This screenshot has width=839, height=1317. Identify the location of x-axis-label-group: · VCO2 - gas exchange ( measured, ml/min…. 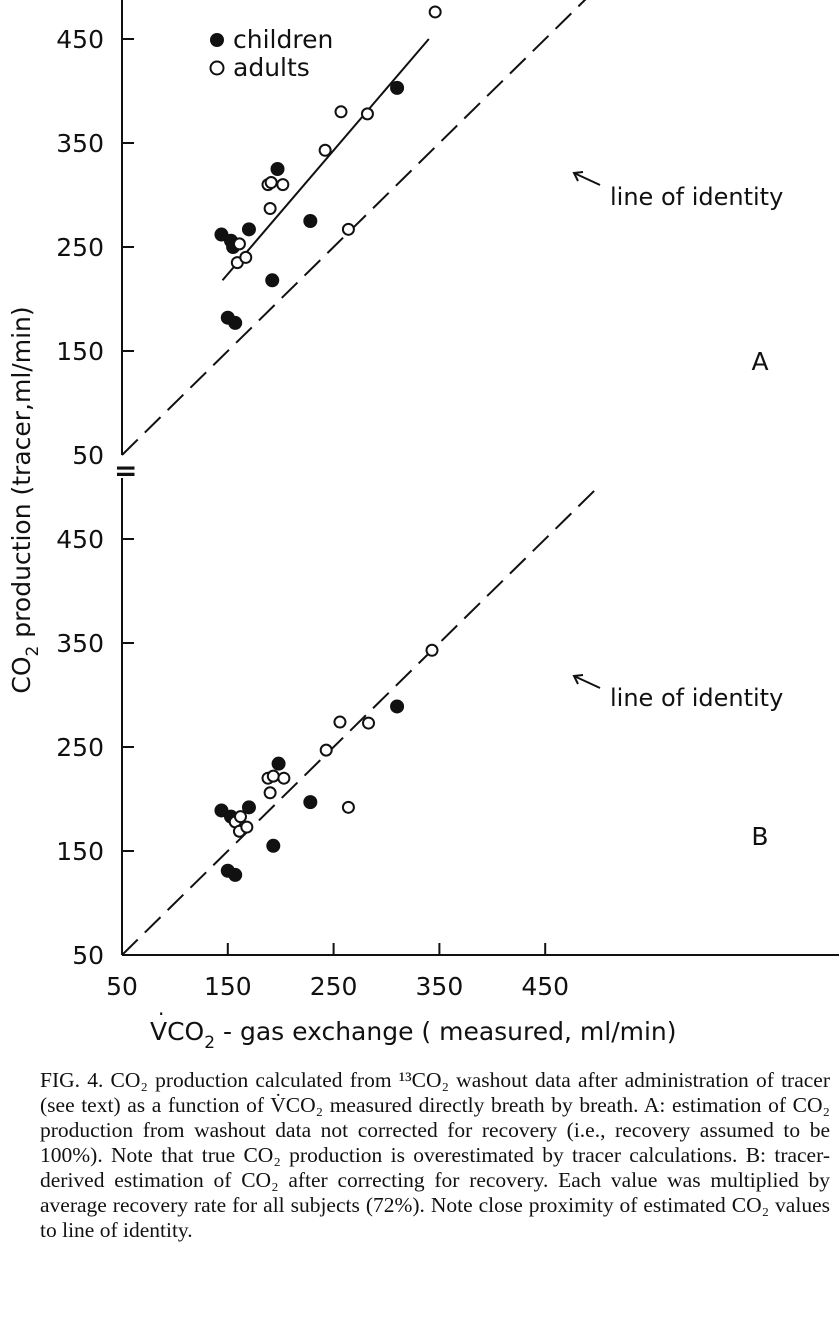
(413, 1027).